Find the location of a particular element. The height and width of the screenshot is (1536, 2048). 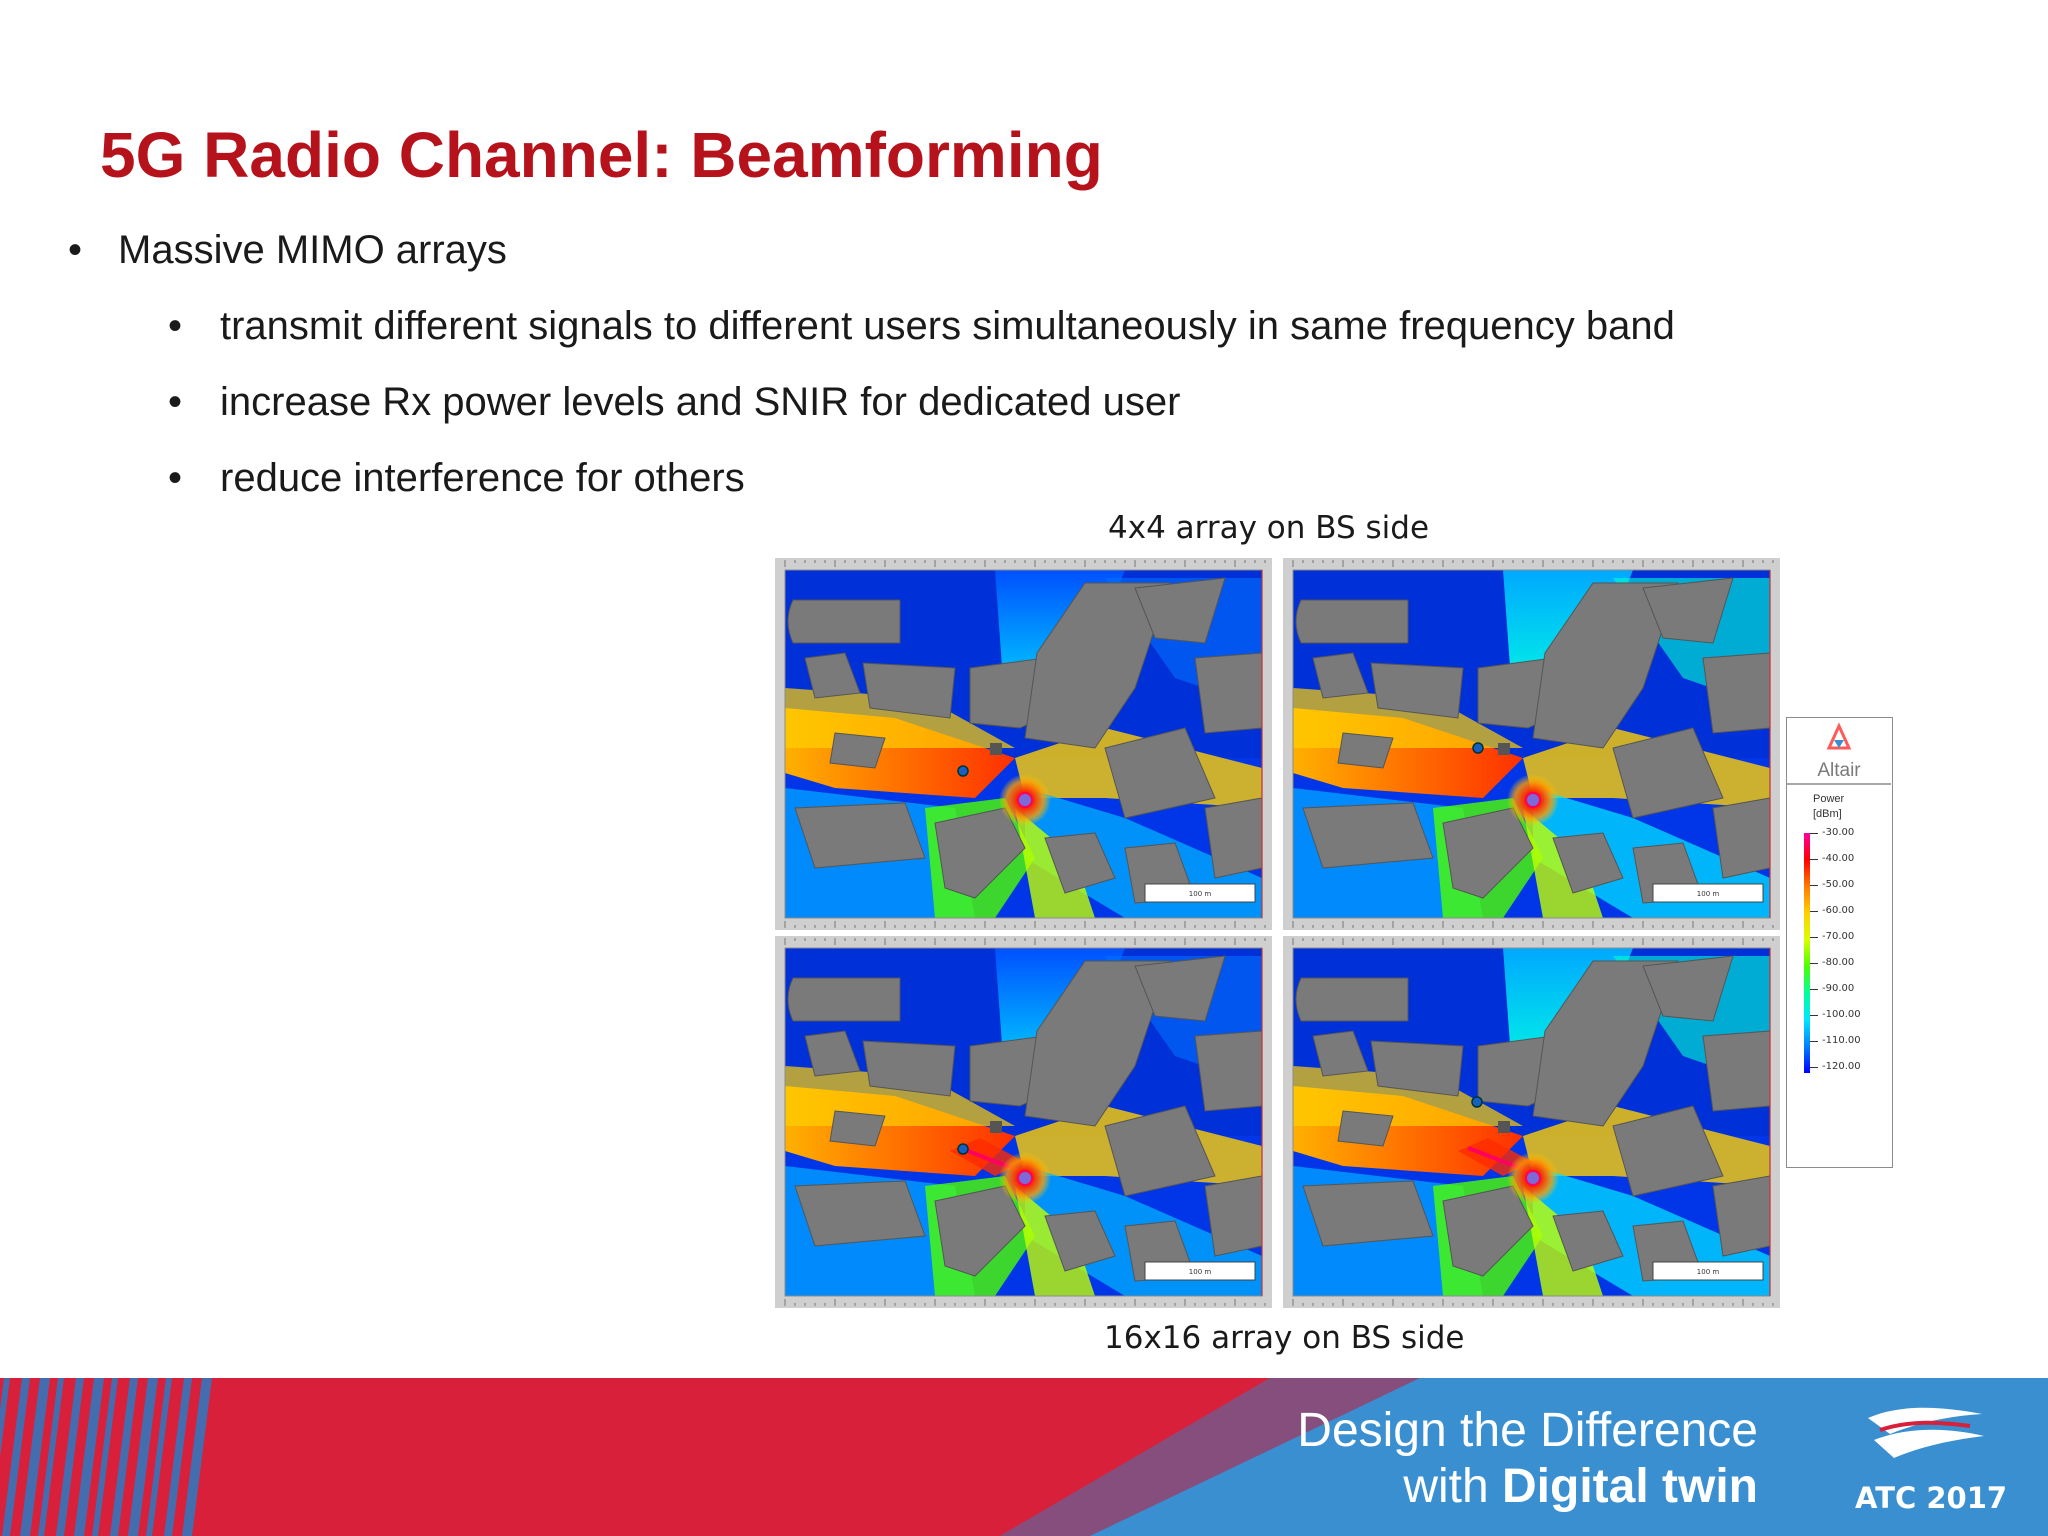

legend-svg is located at coordinates (1839, 897).